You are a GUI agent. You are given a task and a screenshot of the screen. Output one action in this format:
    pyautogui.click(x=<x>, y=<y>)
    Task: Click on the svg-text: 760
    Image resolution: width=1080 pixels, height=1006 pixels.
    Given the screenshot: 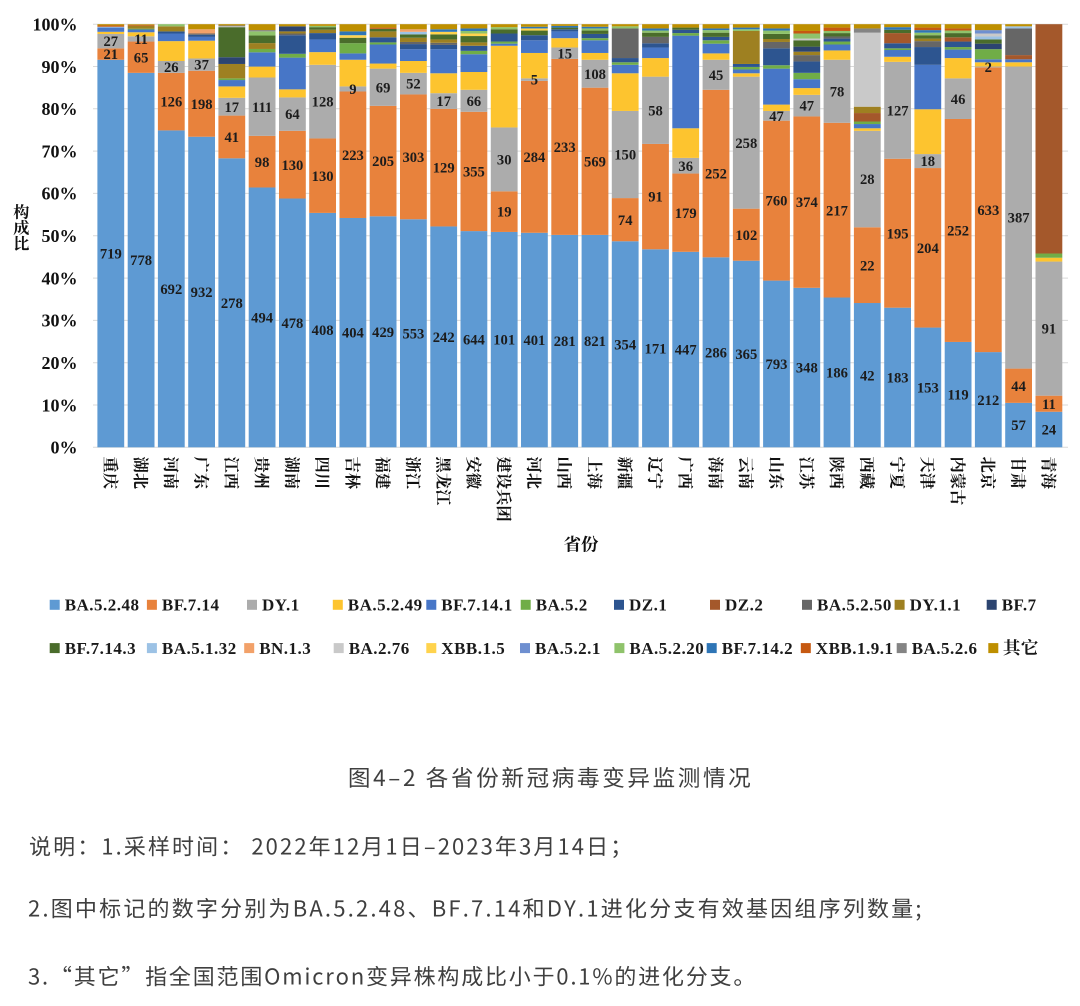 What is the action you would take?
    pyautogui.click(x=777, y=202)
    